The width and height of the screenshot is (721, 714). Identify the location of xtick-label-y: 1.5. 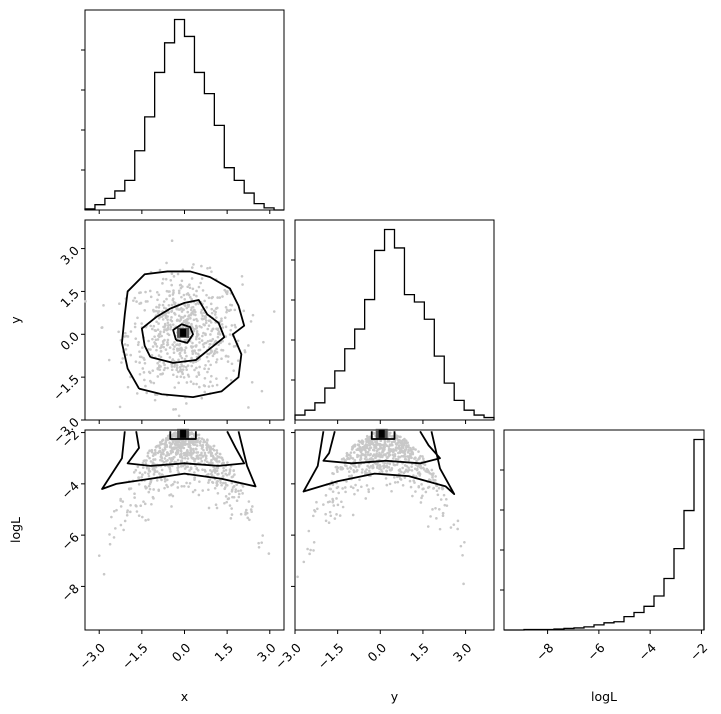
(419, 652).